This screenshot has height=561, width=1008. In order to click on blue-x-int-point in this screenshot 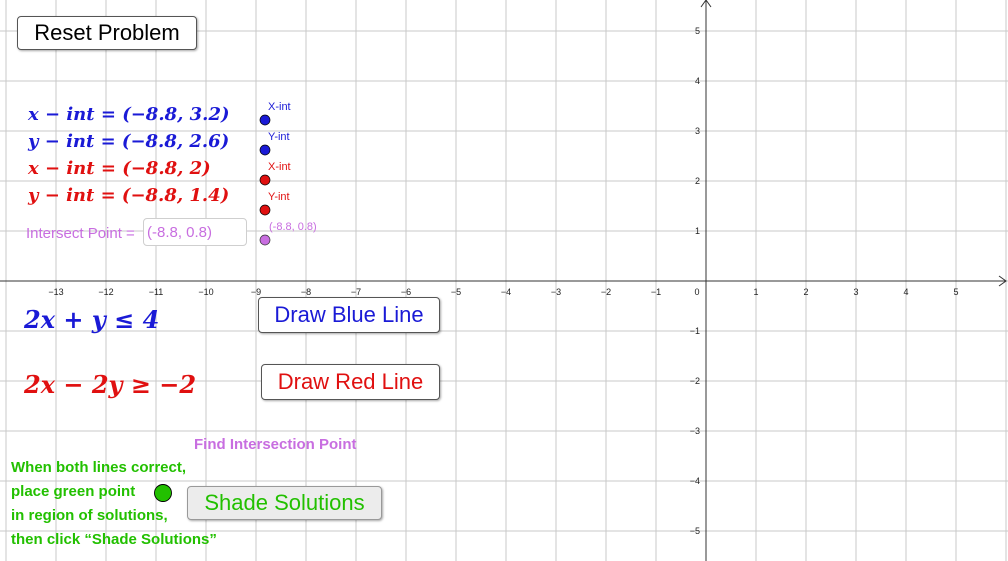, I will do `click(265, 120)`.